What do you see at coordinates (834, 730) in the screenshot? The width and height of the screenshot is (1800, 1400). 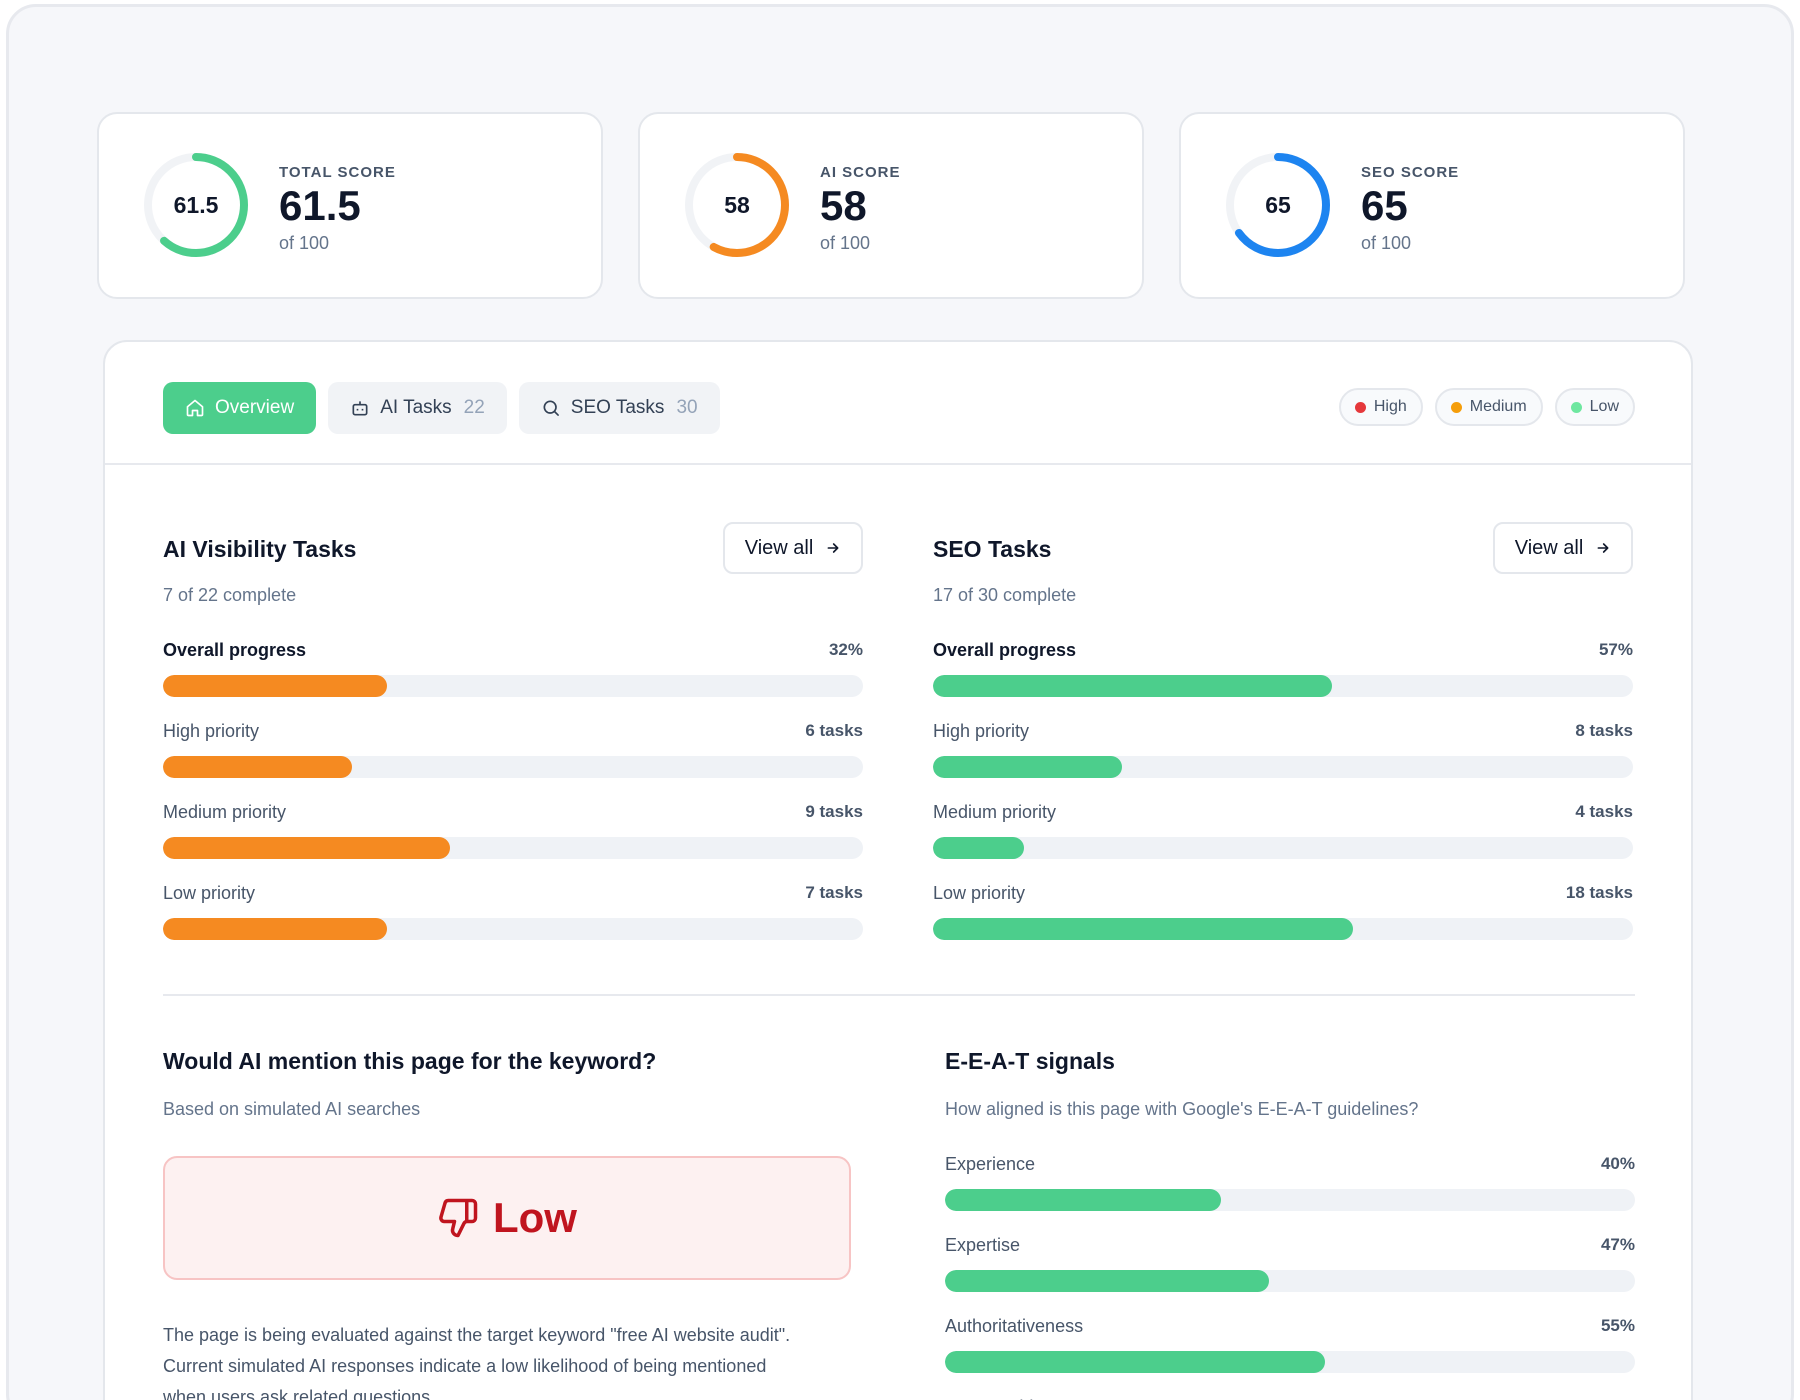 I see `ai-row-value: 6 tasks` at bounding box center [834, 730].